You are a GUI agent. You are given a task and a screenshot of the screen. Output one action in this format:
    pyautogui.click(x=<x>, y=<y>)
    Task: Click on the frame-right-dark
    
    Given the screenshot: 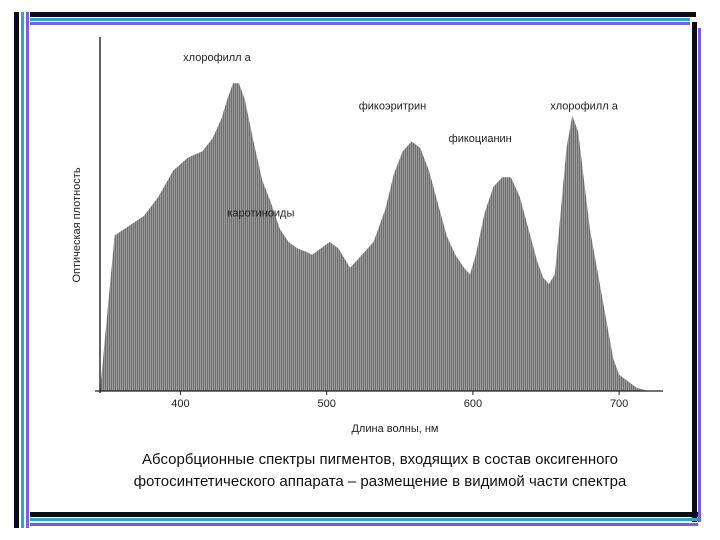 What is the action you would take?
    pyautogui.click(x=694, y=272)
    